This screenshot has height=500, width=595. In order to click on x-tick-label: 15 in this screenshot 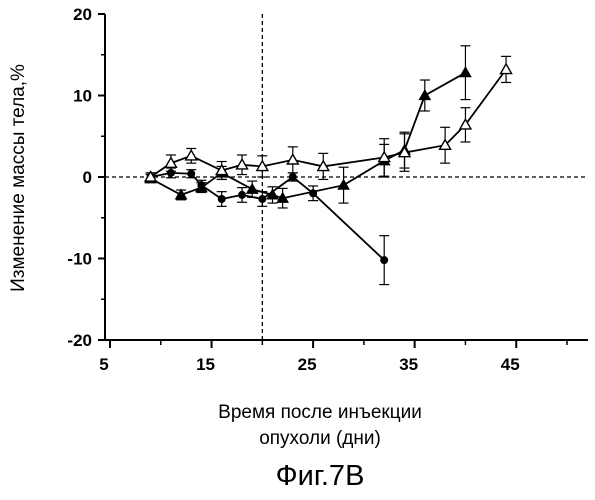, I will do `click(205, 364)`.